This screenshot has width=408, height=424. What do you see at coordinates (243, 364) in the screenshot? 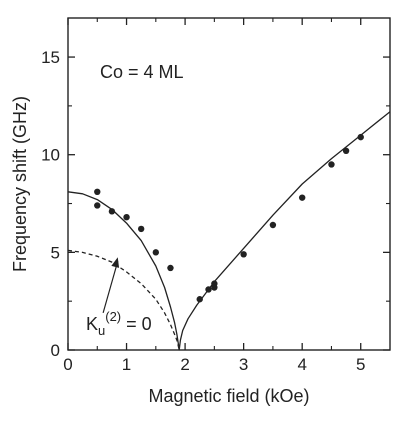
I see `x-tick-label: 3` at bounding box center [243, 364].